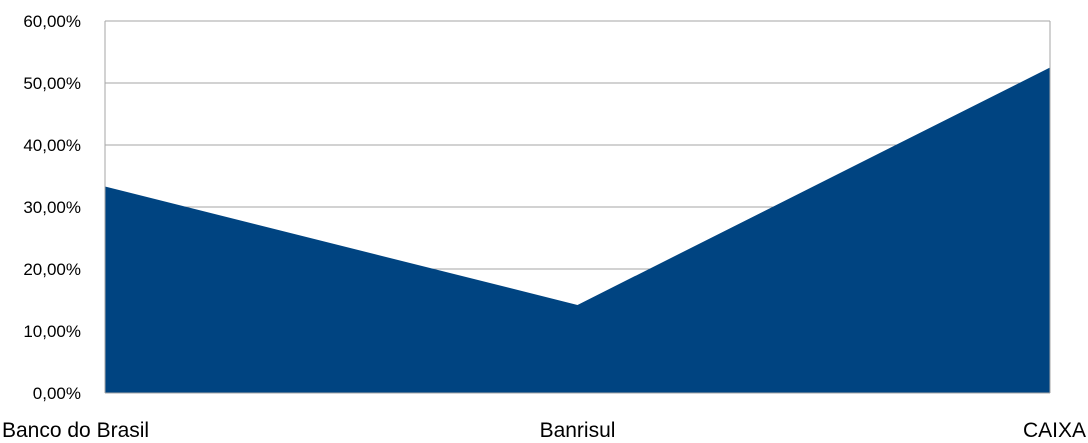  I want to click on y-tick-label-3: 30,00%, so click(52, 207).